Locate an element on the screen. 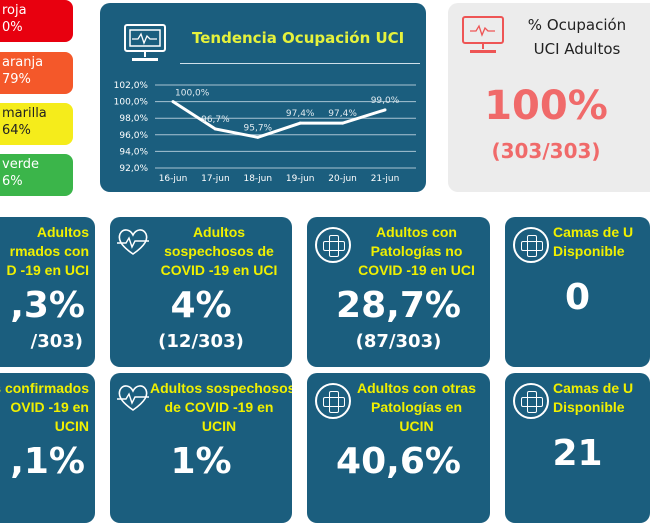 The image size is (650, 523). alert-label: aranja is located at coordinates (23, 62).